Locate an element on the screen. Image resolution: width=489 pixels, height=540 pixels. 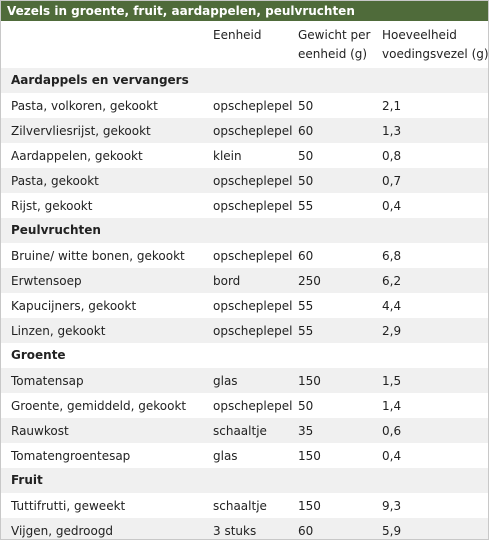
table-row: Rauwkost schaaltje 35 0,6 is located at coordinates (244, 430).